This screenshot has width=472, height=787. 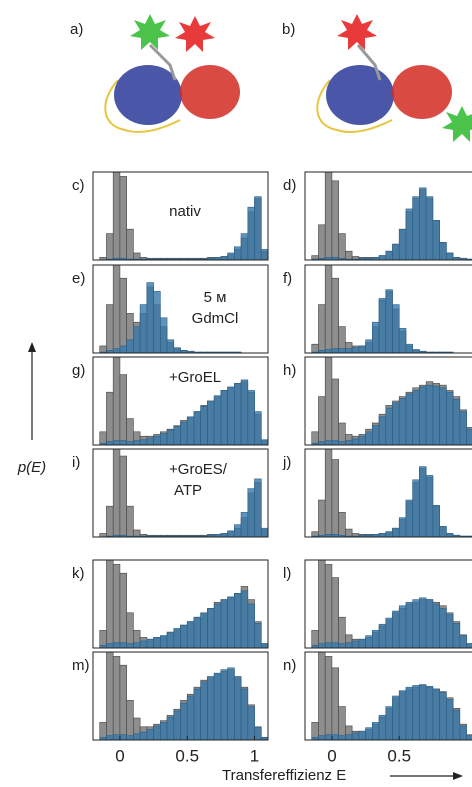 I want to click on annotation: +GroEL, so click(x=195, y=377).